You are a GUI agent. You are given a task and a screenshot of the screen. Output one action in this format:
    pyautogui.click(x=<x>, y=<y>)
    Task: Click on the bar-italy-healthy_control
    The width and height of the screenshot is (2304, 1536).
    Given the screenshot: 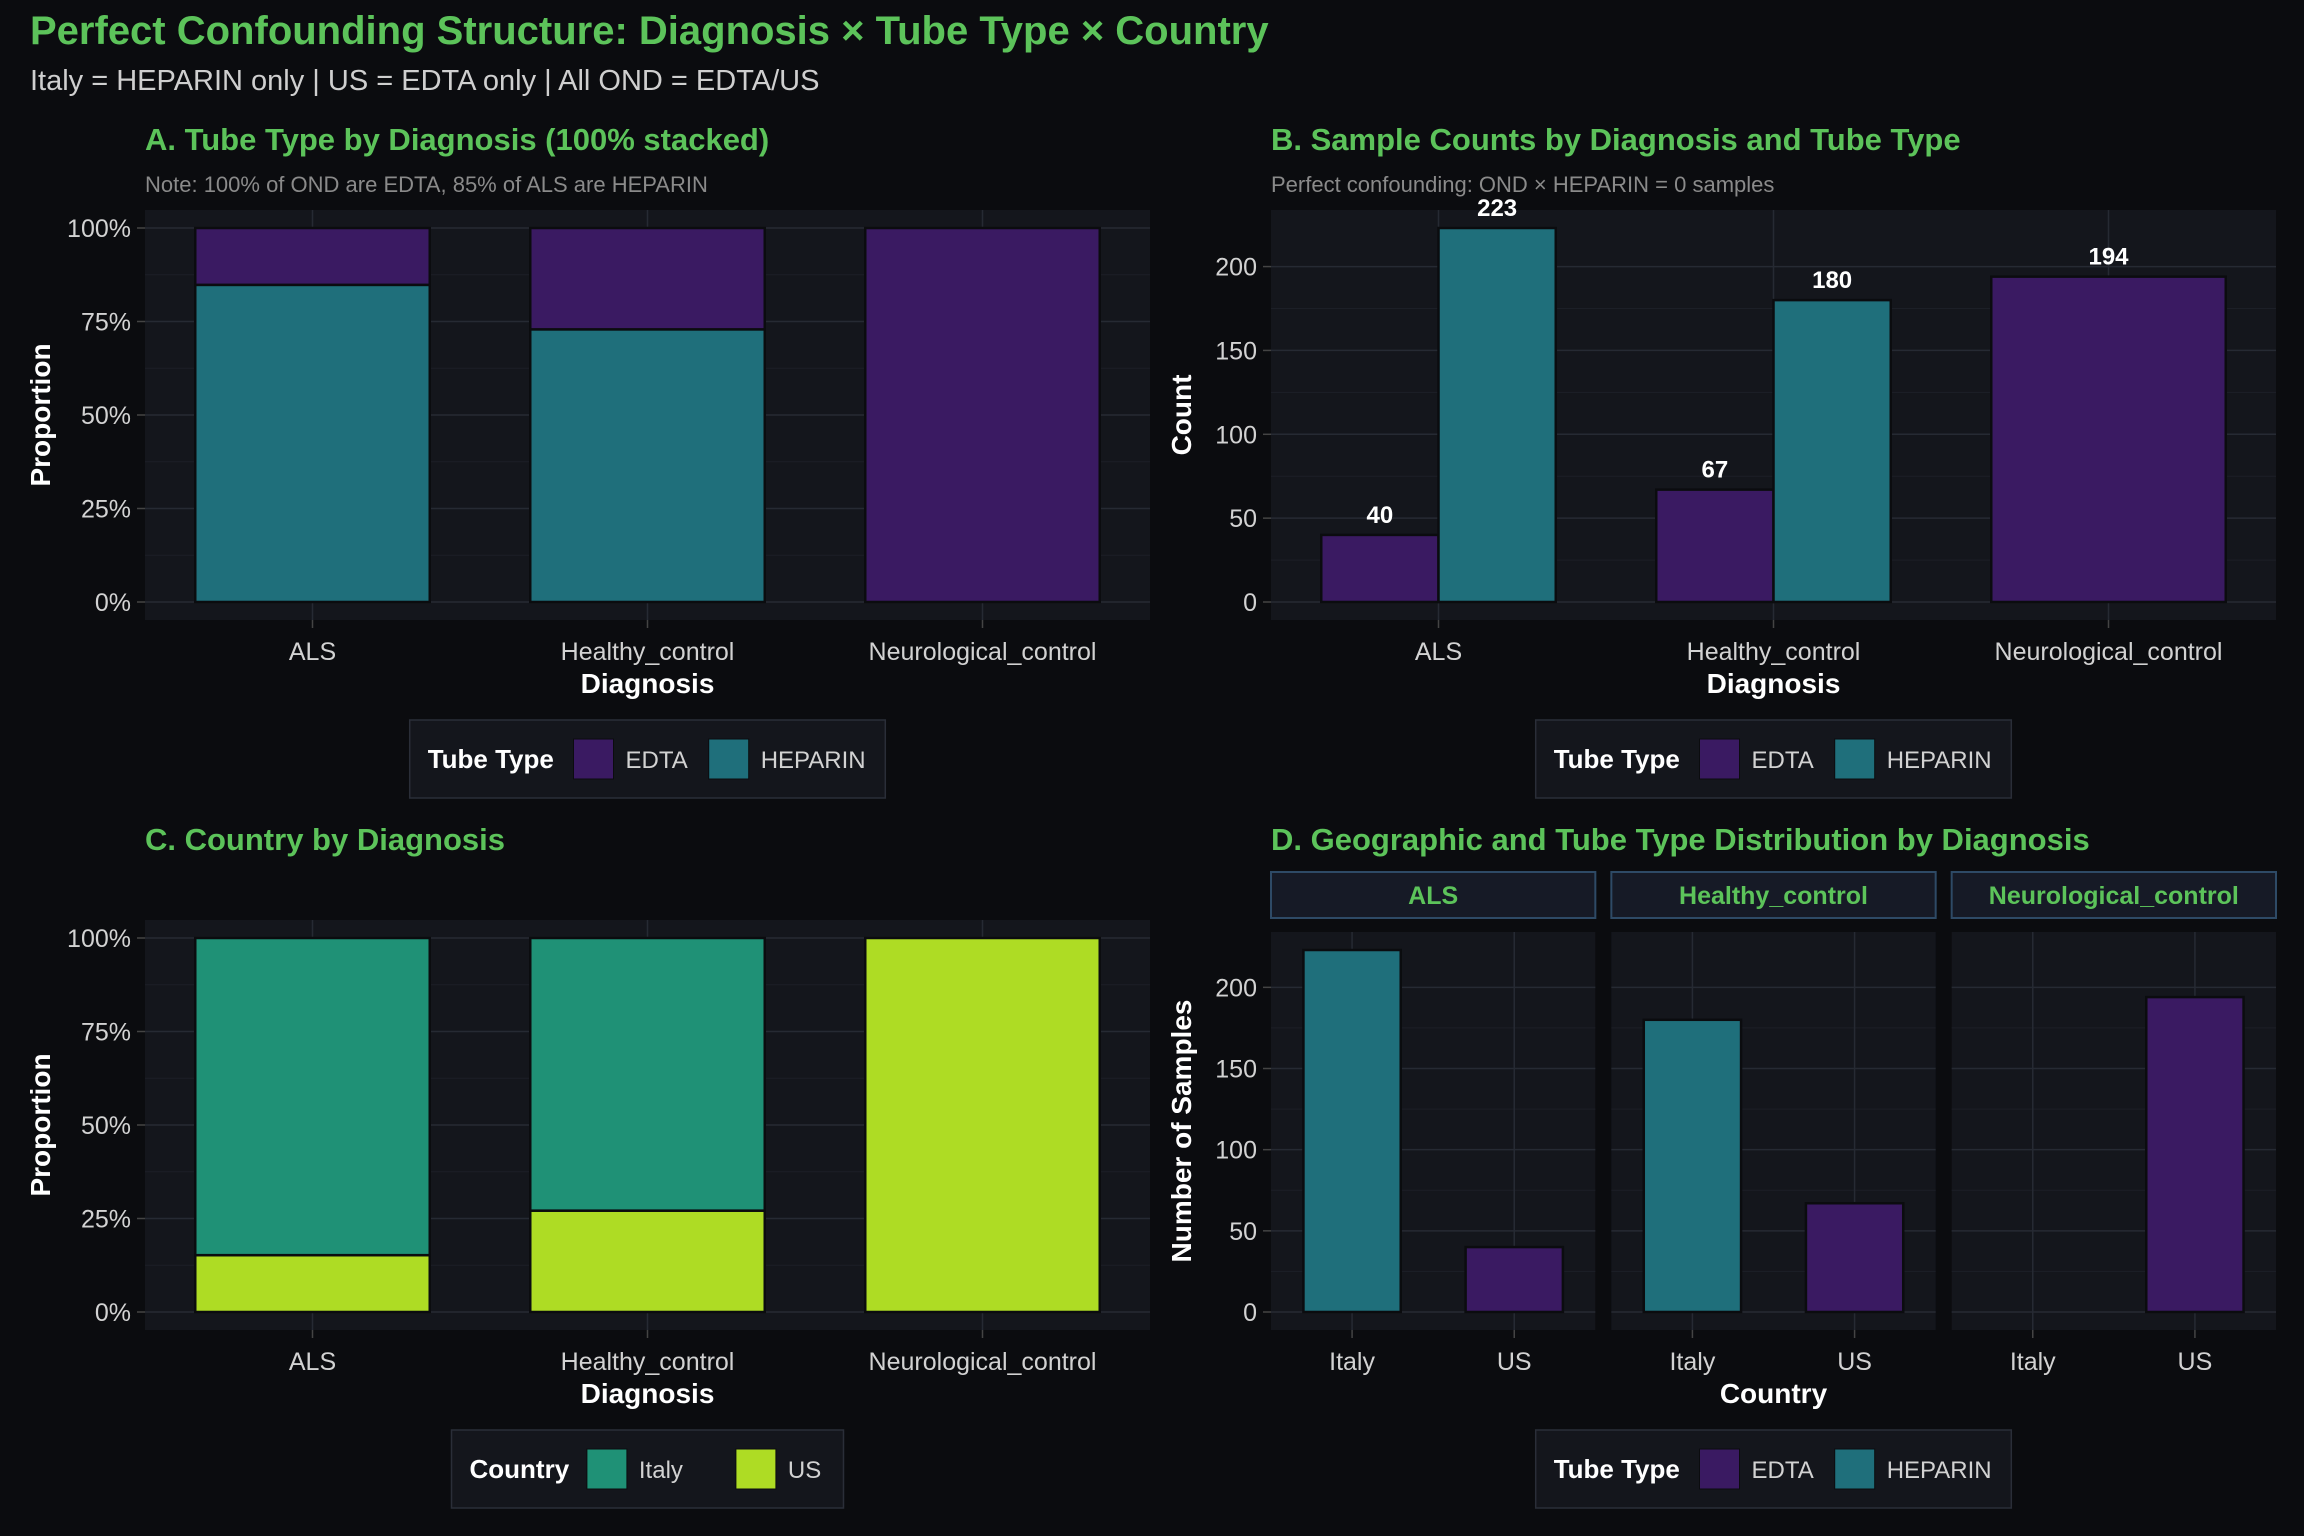 What is the action you would take?
    pyautogui.click(x=647, y=1074)
    